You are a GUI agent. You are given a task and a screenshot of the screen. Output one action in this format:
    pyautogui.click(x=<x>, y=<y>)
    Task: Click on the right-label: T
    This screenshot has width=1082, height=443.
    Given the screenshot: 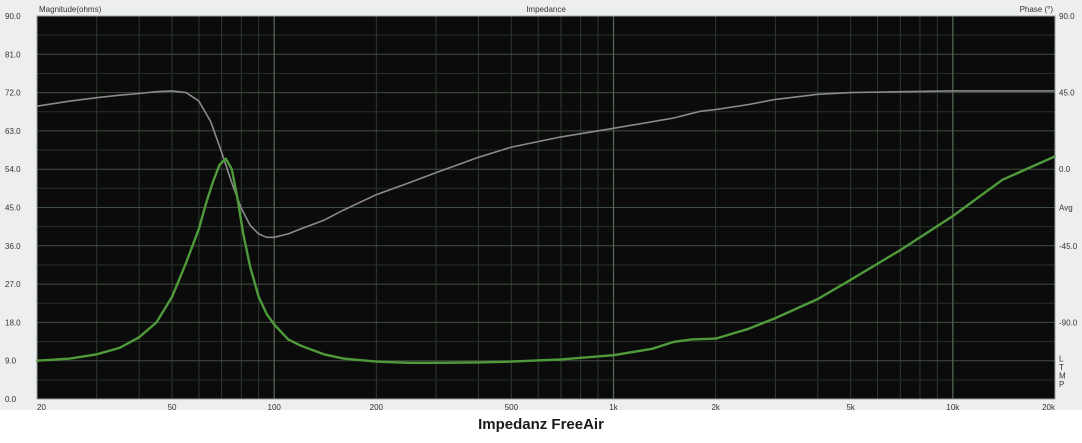 What is the action you would take?
    pyautogui.click(x=1061, y=367)
    